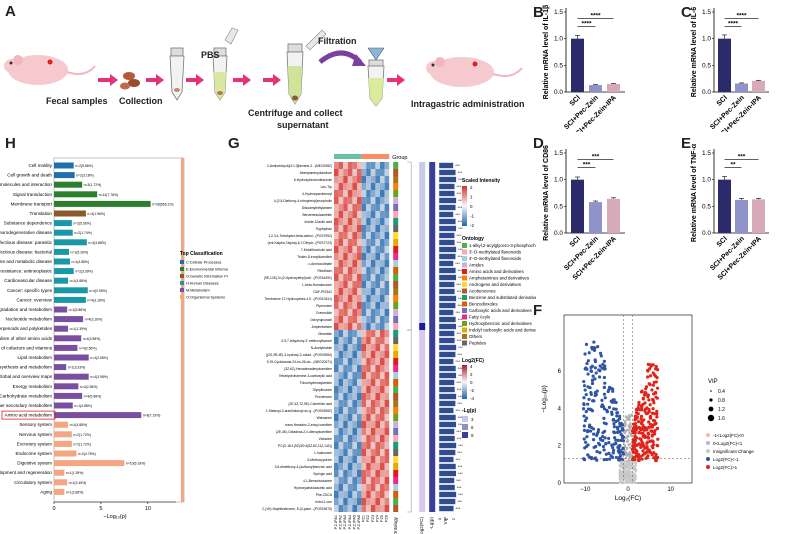 The height and width of the screenshot is (534, 798). Describe the element at coordinates (473, 239) in the screenshot. I see `ontology-title: Ontology` at that location.